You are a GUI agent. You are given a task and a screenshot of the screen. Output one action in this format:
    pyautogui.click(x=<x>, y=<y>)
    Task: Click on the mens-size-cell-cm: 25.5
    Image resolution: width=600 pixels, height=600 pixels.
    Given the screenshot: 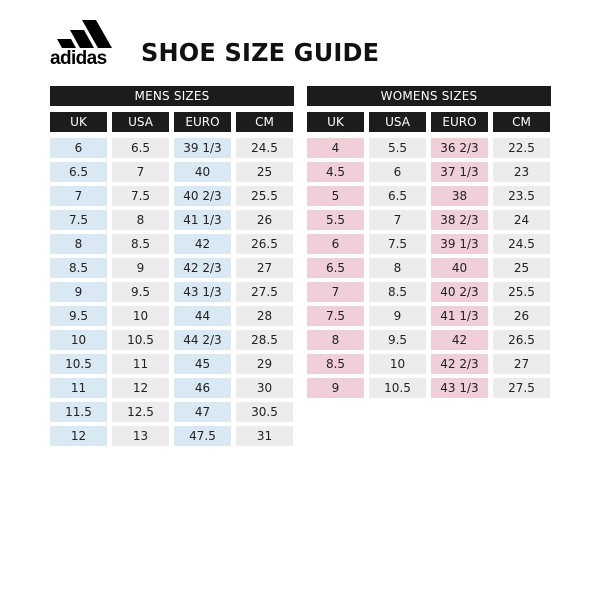 What is the action you would take?
    pyautogui.click(x=264, y=196)
    